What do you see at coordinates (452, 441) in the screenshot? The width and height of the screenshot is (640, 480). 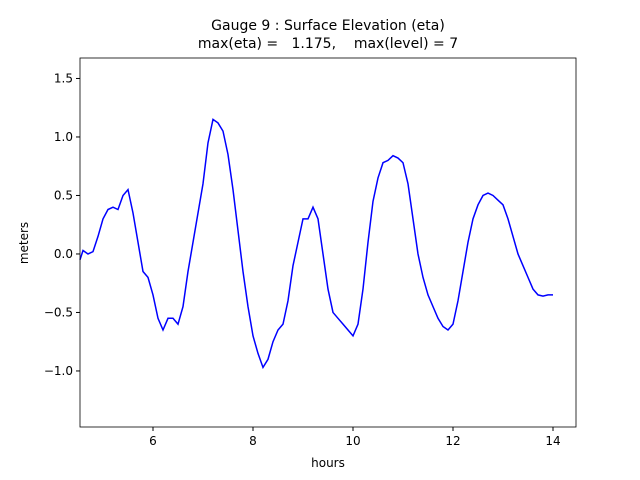 I see `x-tick-label: 12` at bounding box center [452, 441].